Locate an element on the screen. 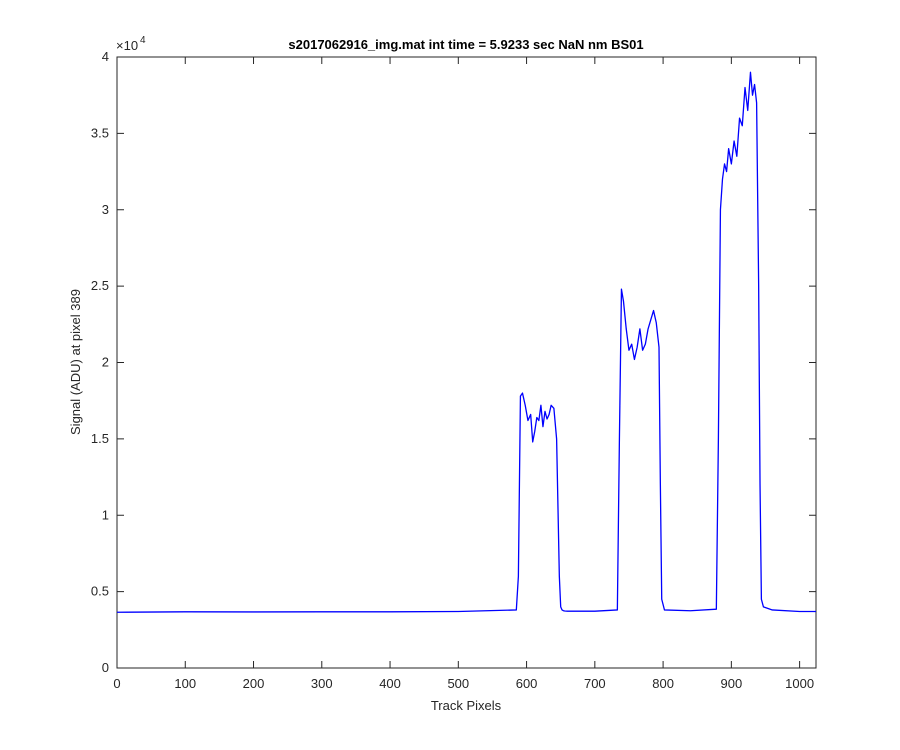 The height and width of the screenshot is (750, 900). x-tick-label: 0 is located at coordinates (116, 683).